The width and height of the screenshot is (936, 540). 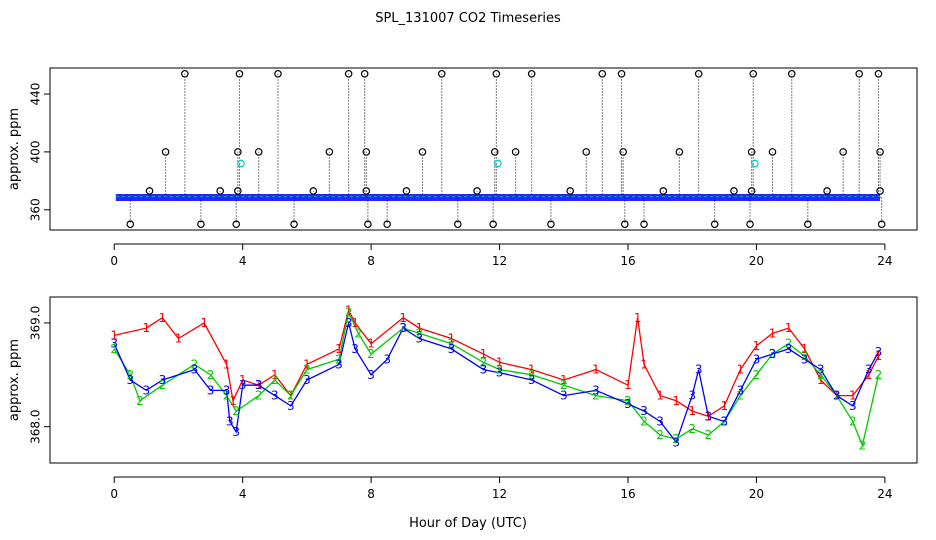 What do you see at coordinates (501, 255) in the screenshot?
I see `top-x-axis: 0 4 8 12 16 20 24` at bounding box center [501, 255].